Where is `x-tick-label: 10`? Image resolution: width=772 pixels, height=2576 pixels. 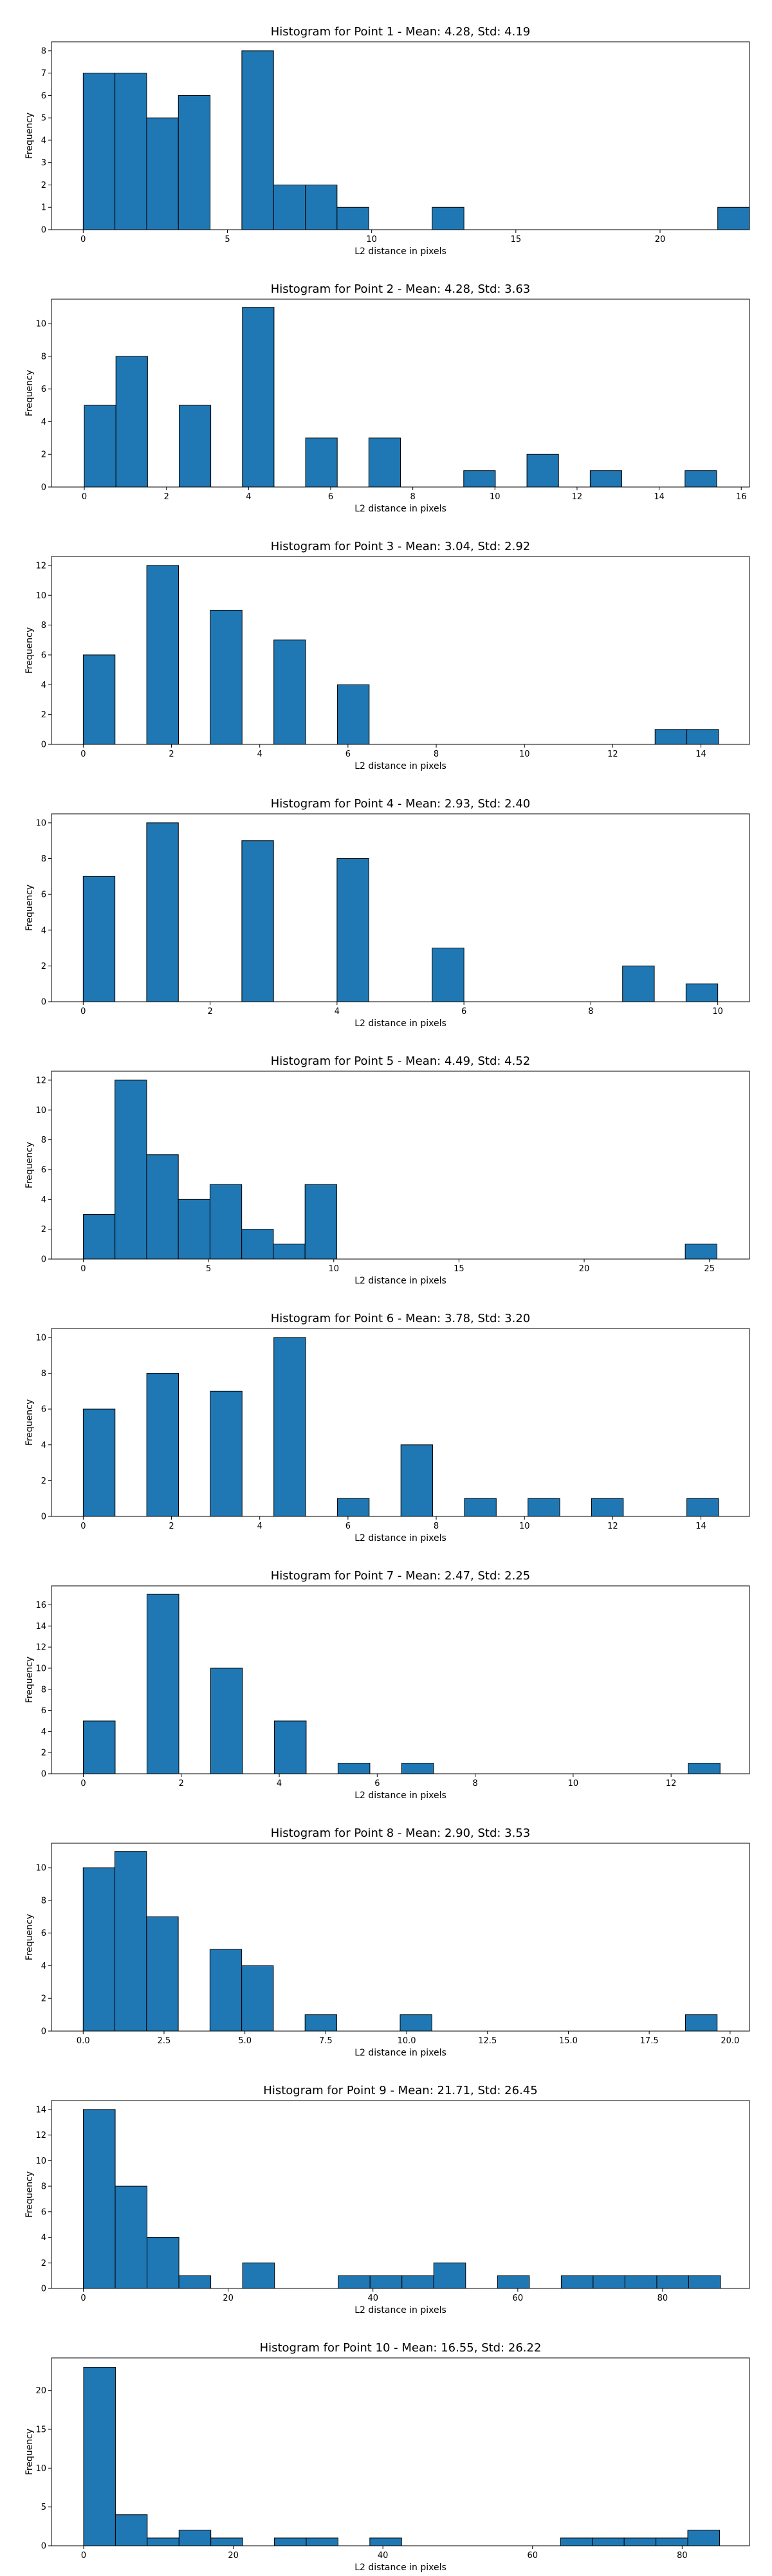 x-tick-label: 10 is located at coordinates (524, 754).